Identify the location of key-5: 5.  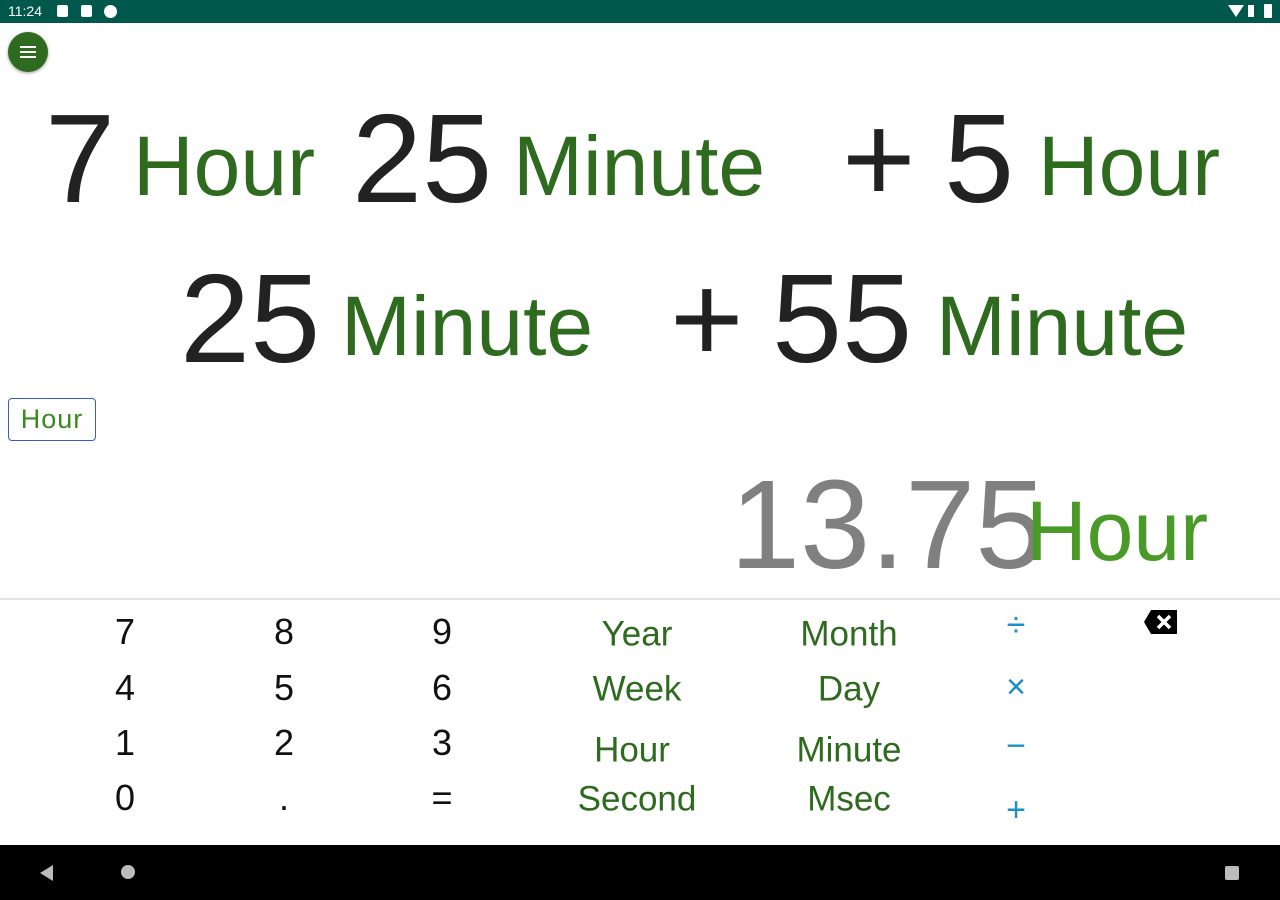
(284, 687).